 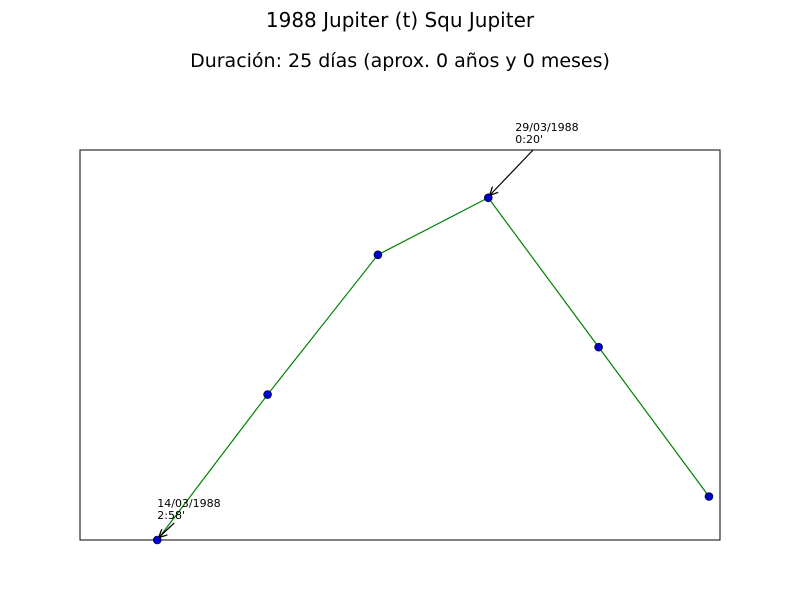 What do you see at coordinates (400, 20) in the screenshot?
I see `chart-title: 1988 Jupiter (t) Squ Jupiter` at bounding box center [400, 20].